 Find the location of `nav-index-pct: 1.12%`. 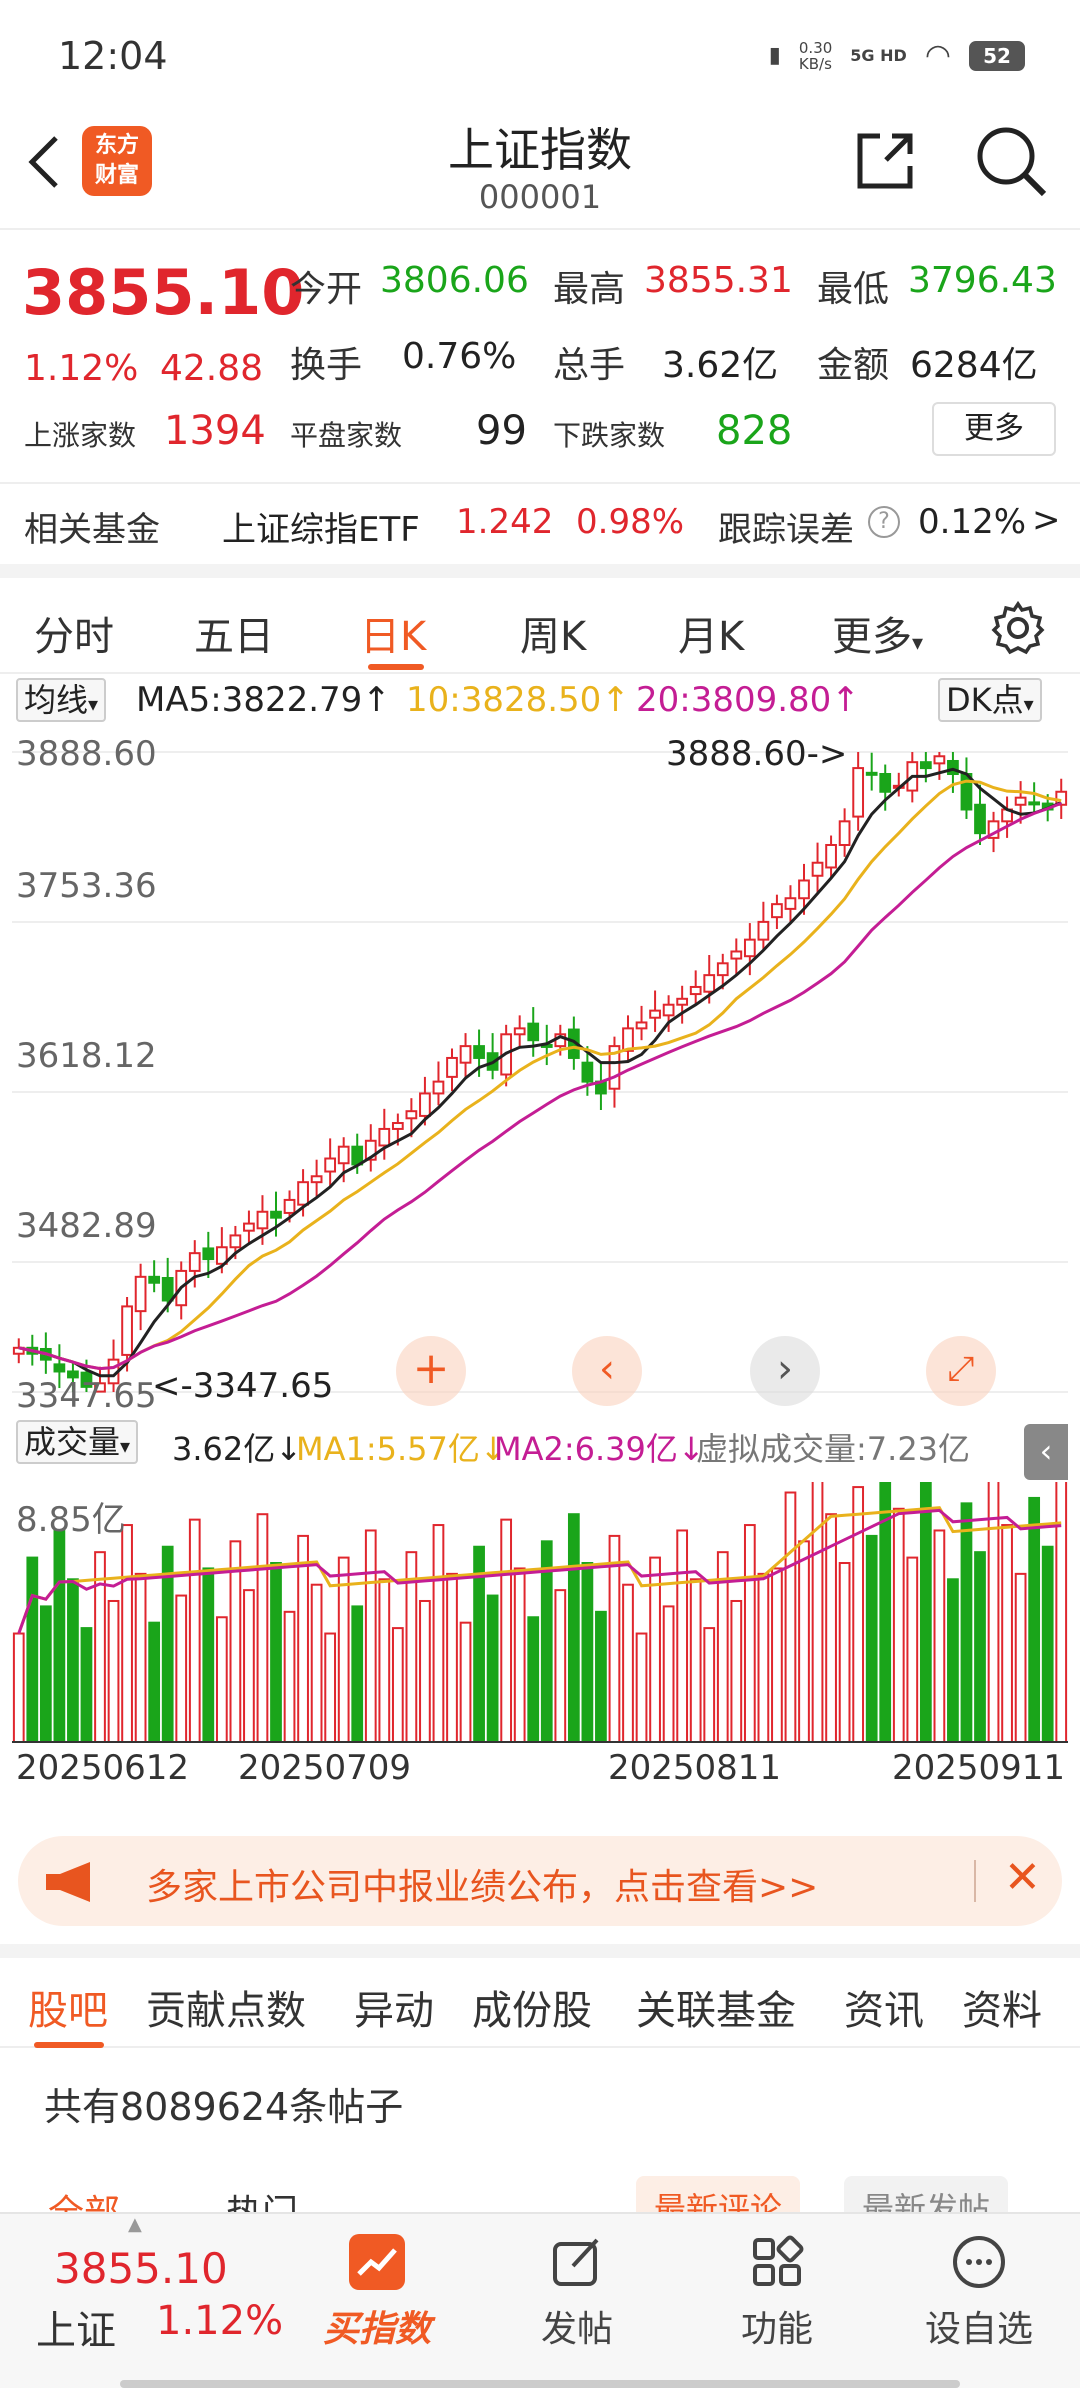

nav-index-pct: 1.12% is located at coordinates (220, 2321).